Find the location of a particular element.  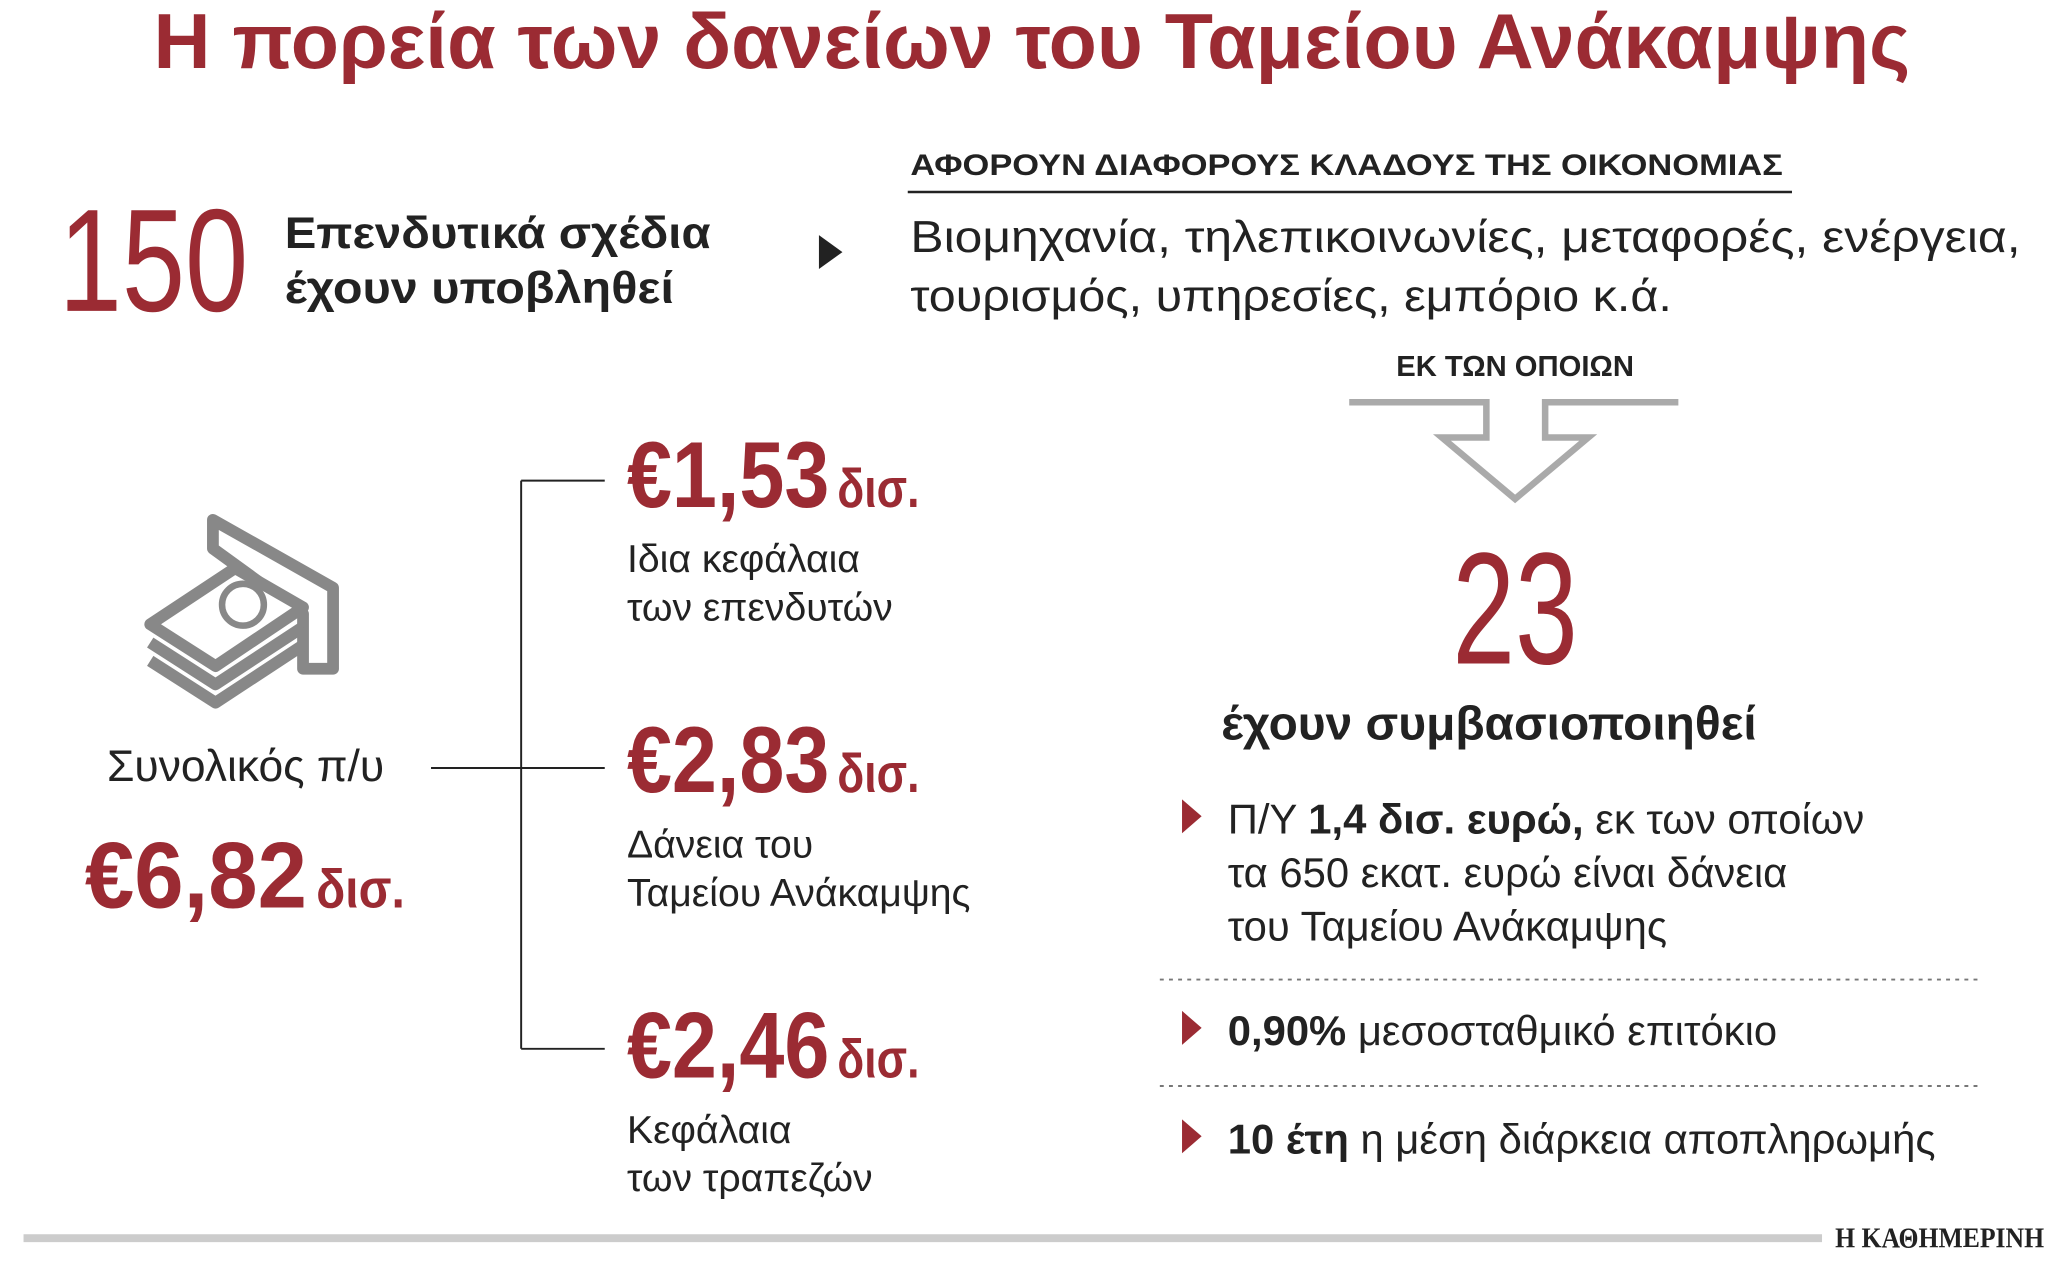

detail-text: του Ταμείου Ανάκαμψης is located at coordinates (1447, 925).